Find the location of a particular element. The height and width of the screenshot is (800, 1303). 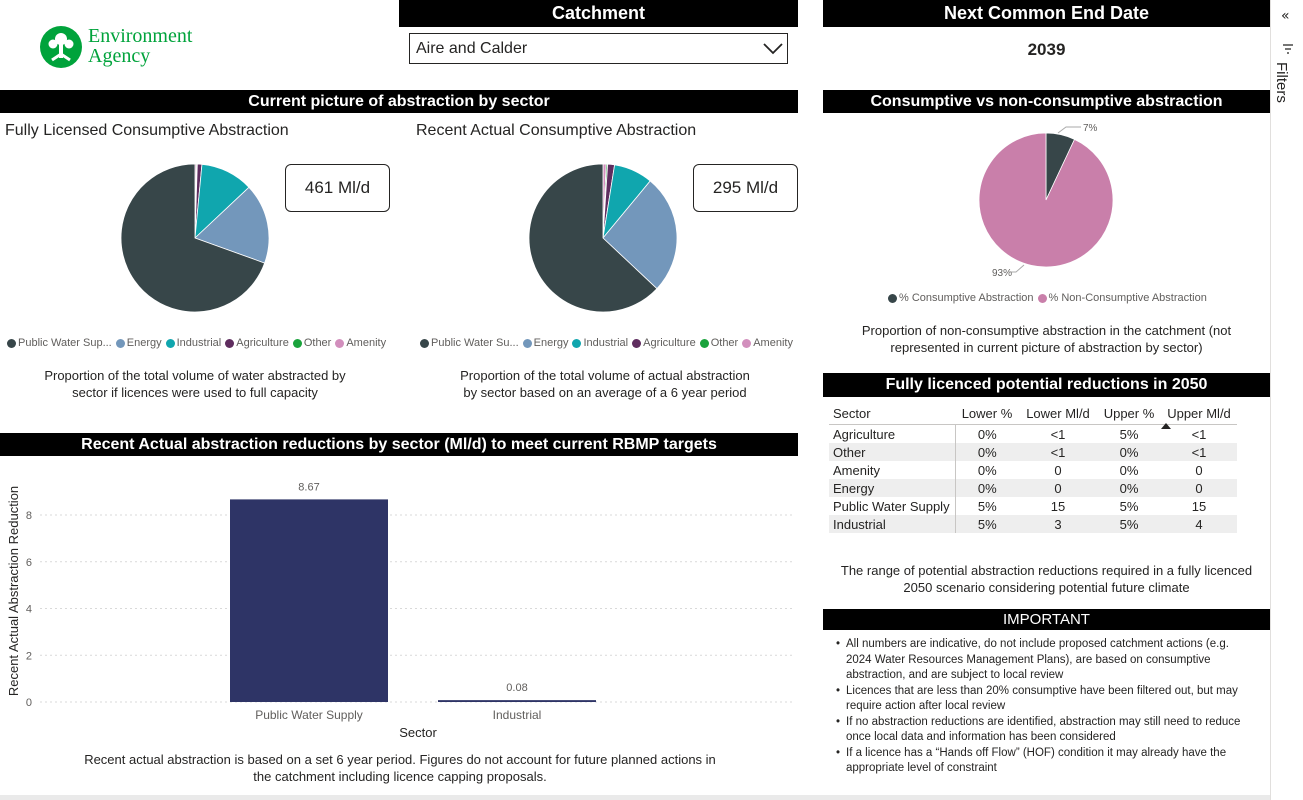

leader-line-small is located at coordinates (1069, 130).